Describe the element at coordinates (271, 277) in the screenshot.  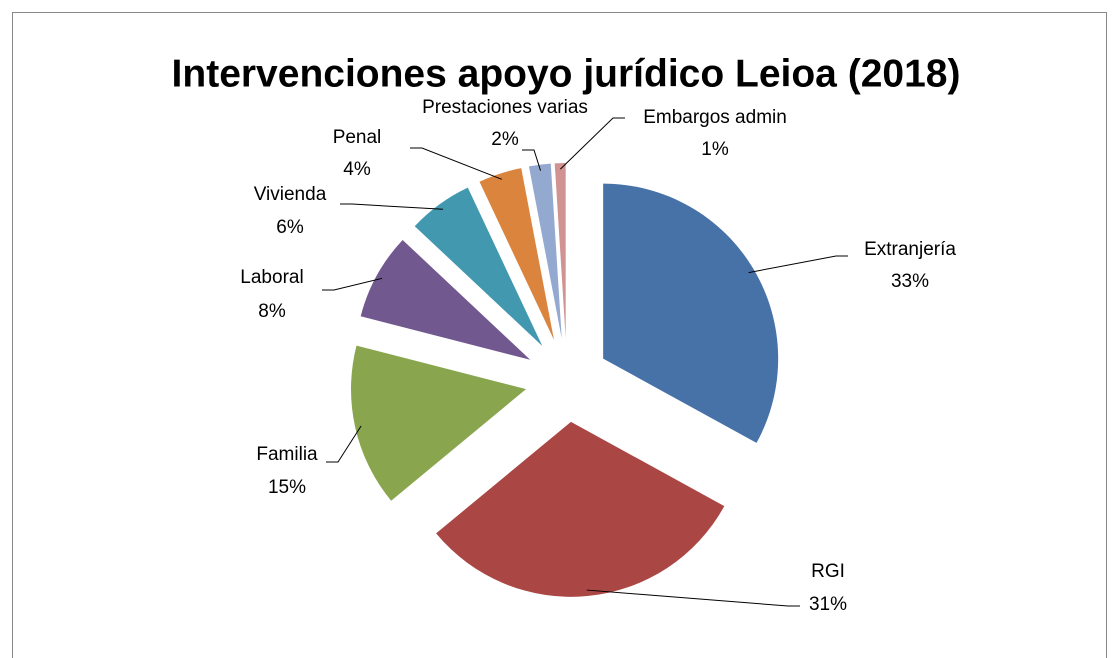
I see `slice-label: Laboral` at that location.